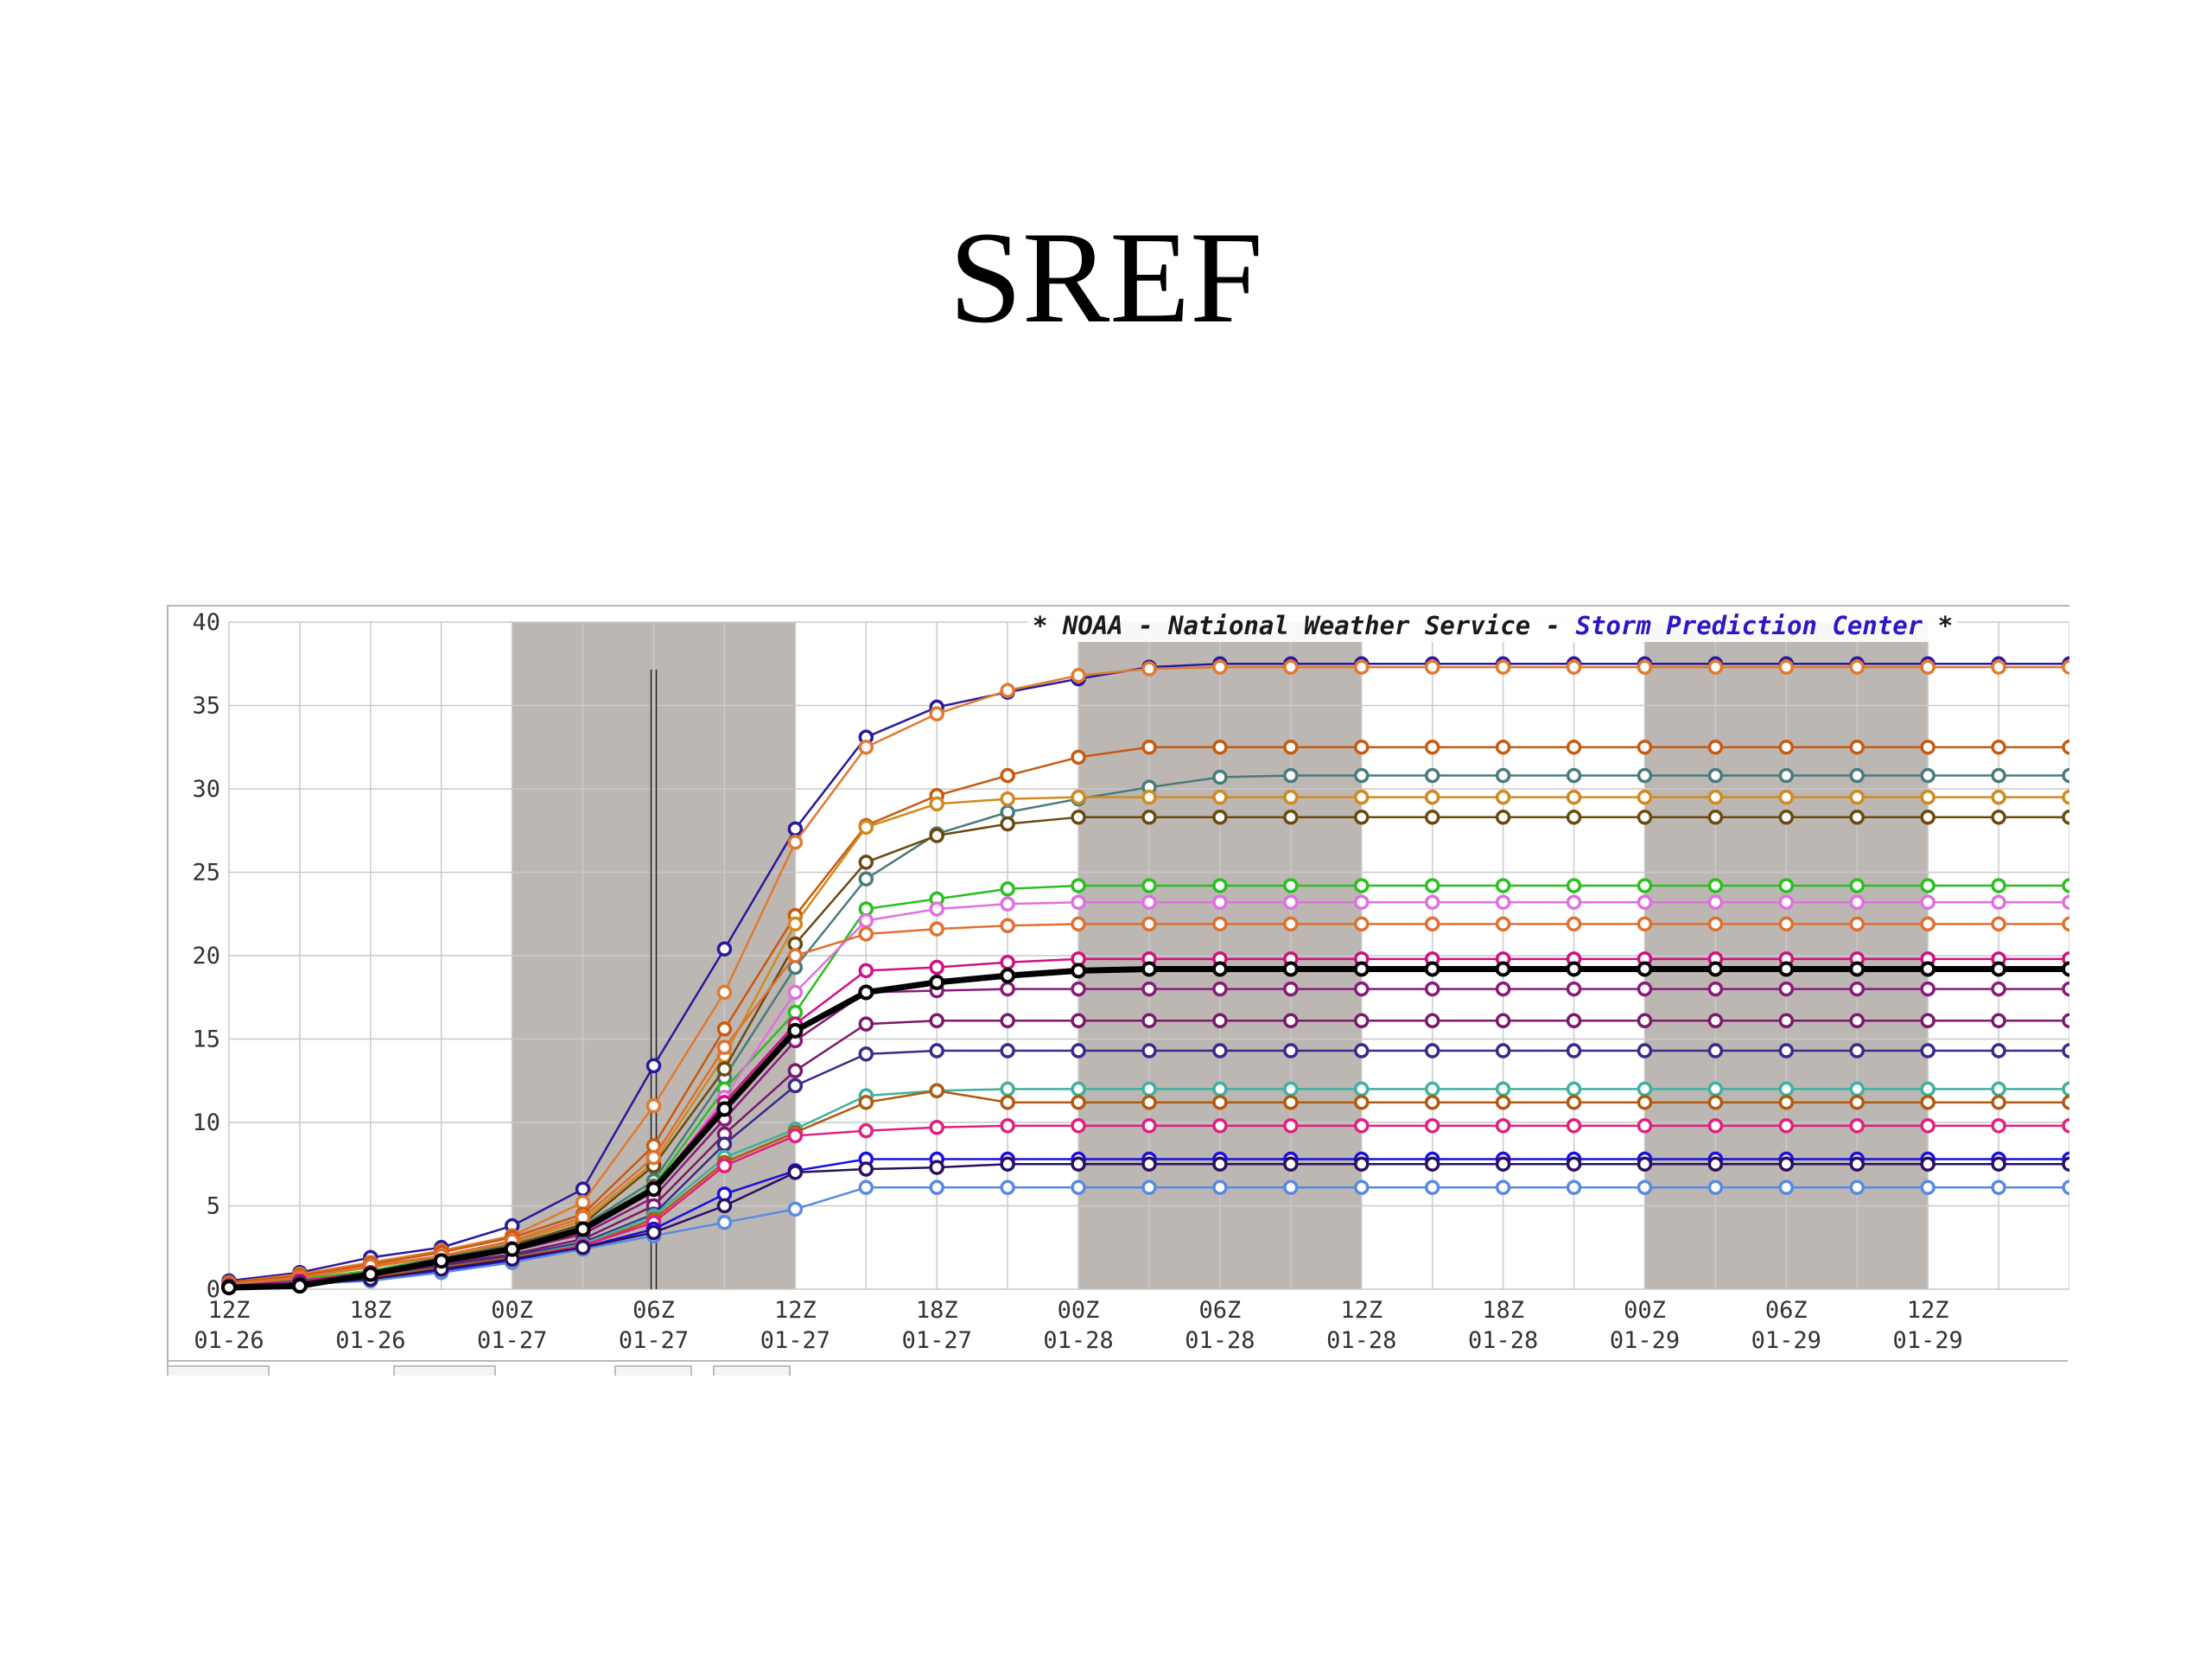 This screenshot has width=2212, height=1659. I want to click on x-tick-date: 01-26, so click(370, 1340).